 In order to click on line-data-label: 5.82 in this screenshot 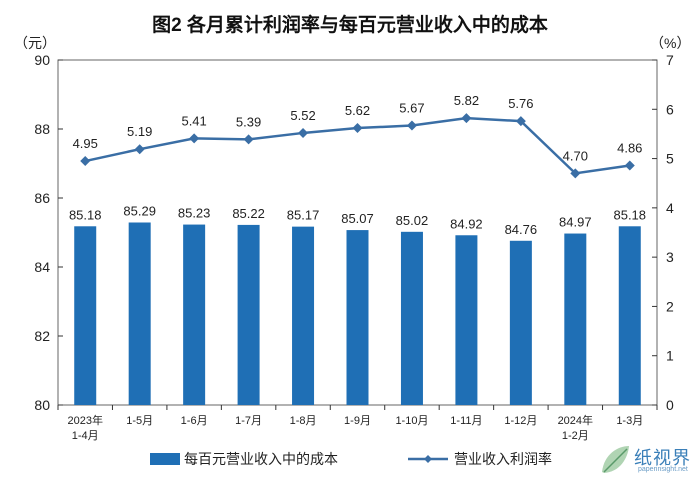, I will do `click(466, 100)`.